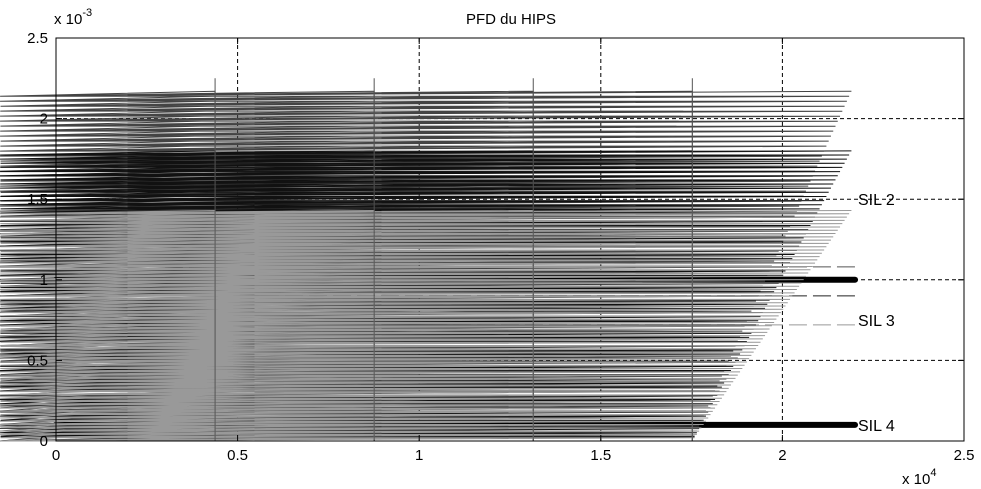  I want to click on sil-label-2: SIL 4, so click(876, 426).